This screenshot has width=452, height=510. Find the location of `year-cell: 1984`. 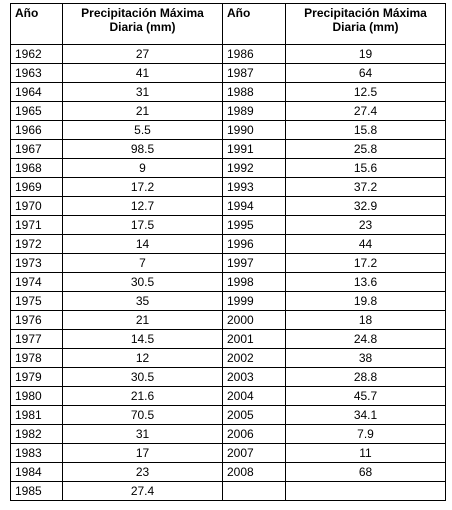

year-cell: 1984 is located at coordinates (36, 472).